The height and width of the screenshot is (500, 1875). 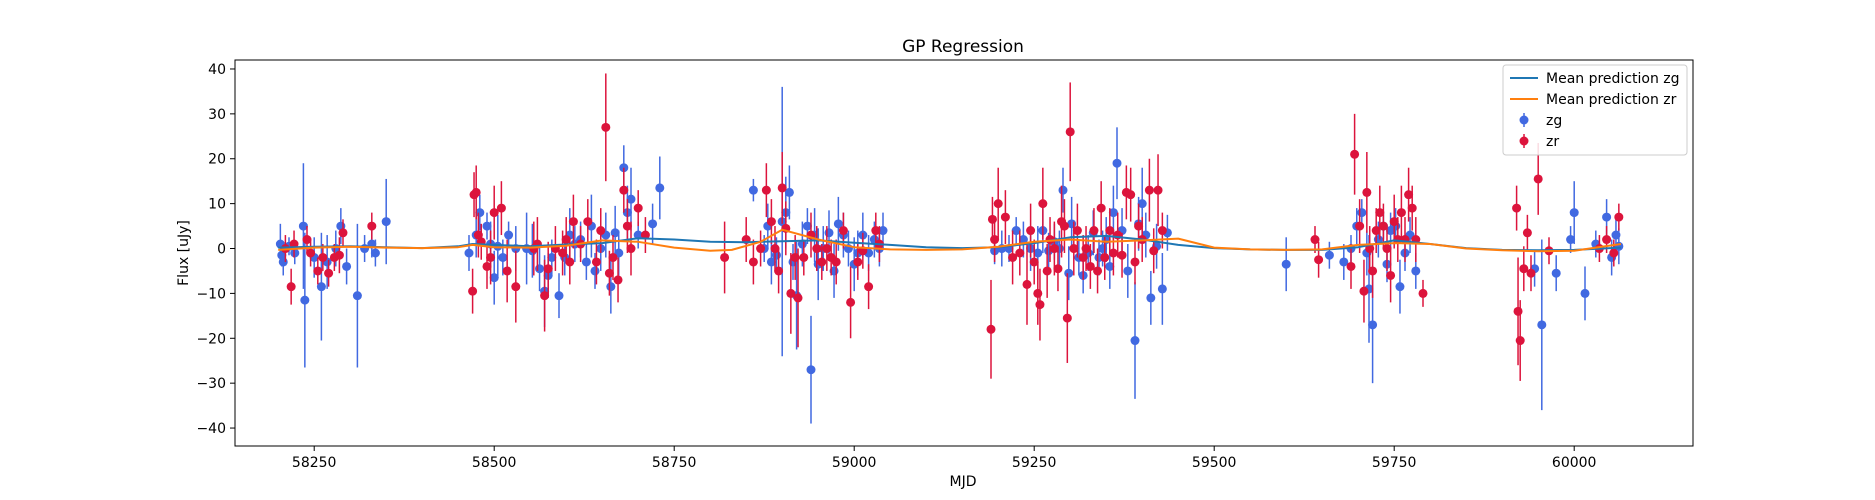 What do you see at coordinates (1552, 142) in the screenshot?
I see `legend-label-zr: zr` at bounding box center [1552, 142].